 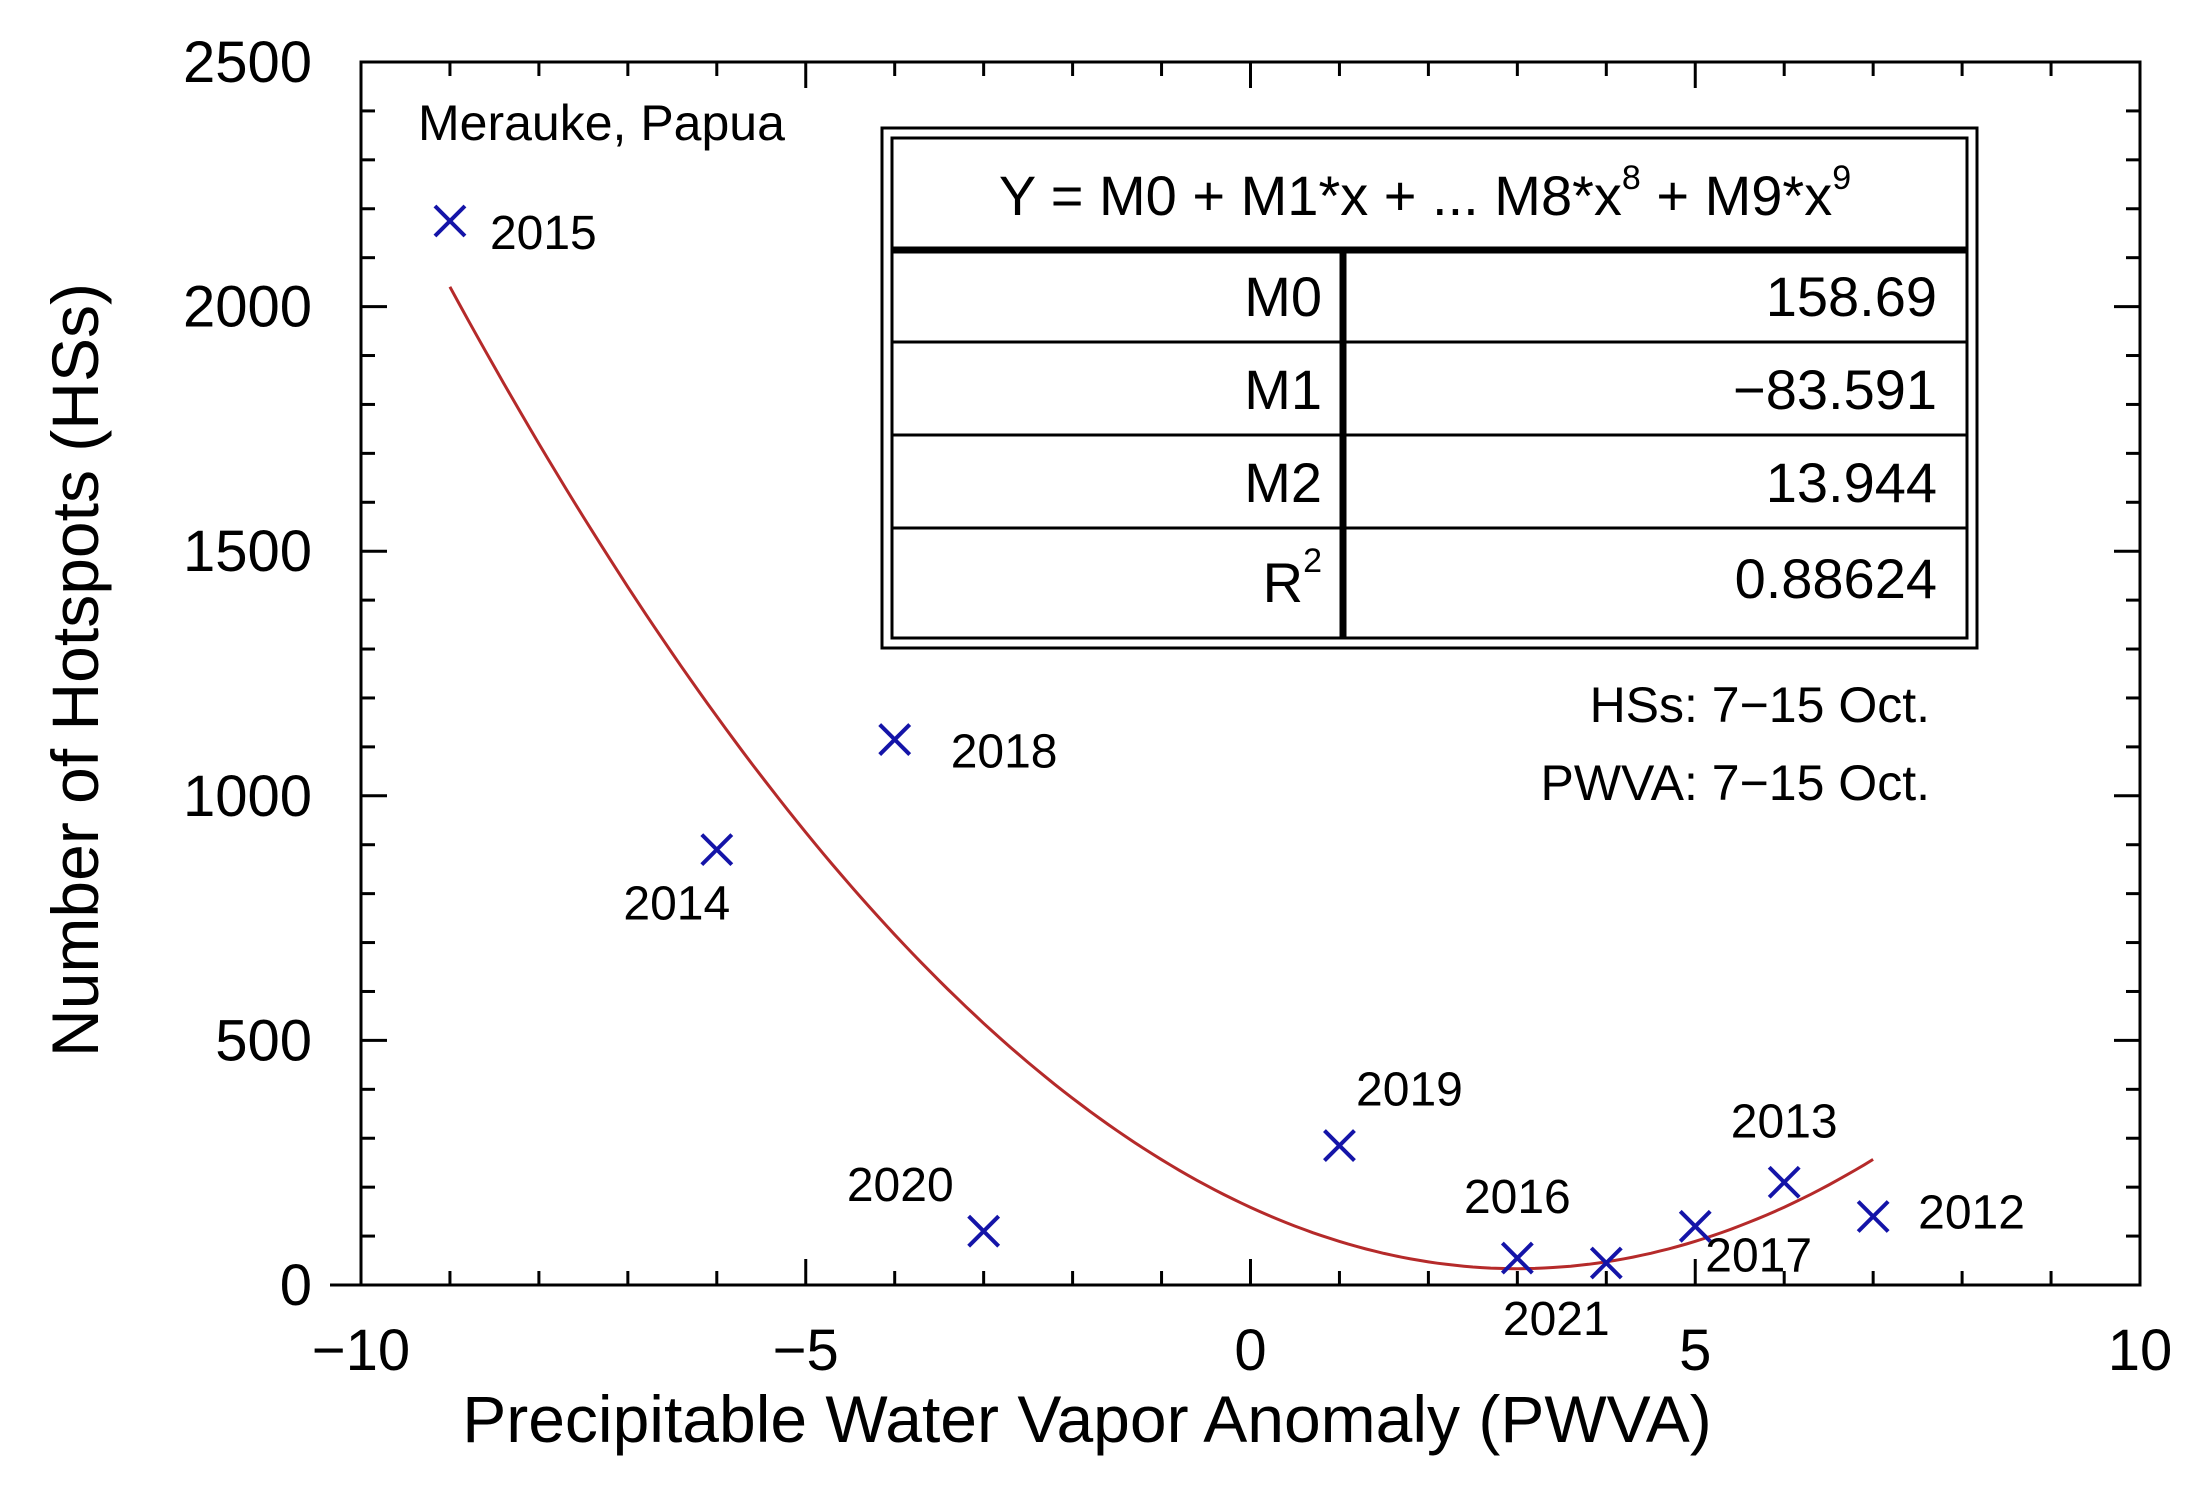 I want to click on point-label-2014: 2014, so click(x=676, y=904).